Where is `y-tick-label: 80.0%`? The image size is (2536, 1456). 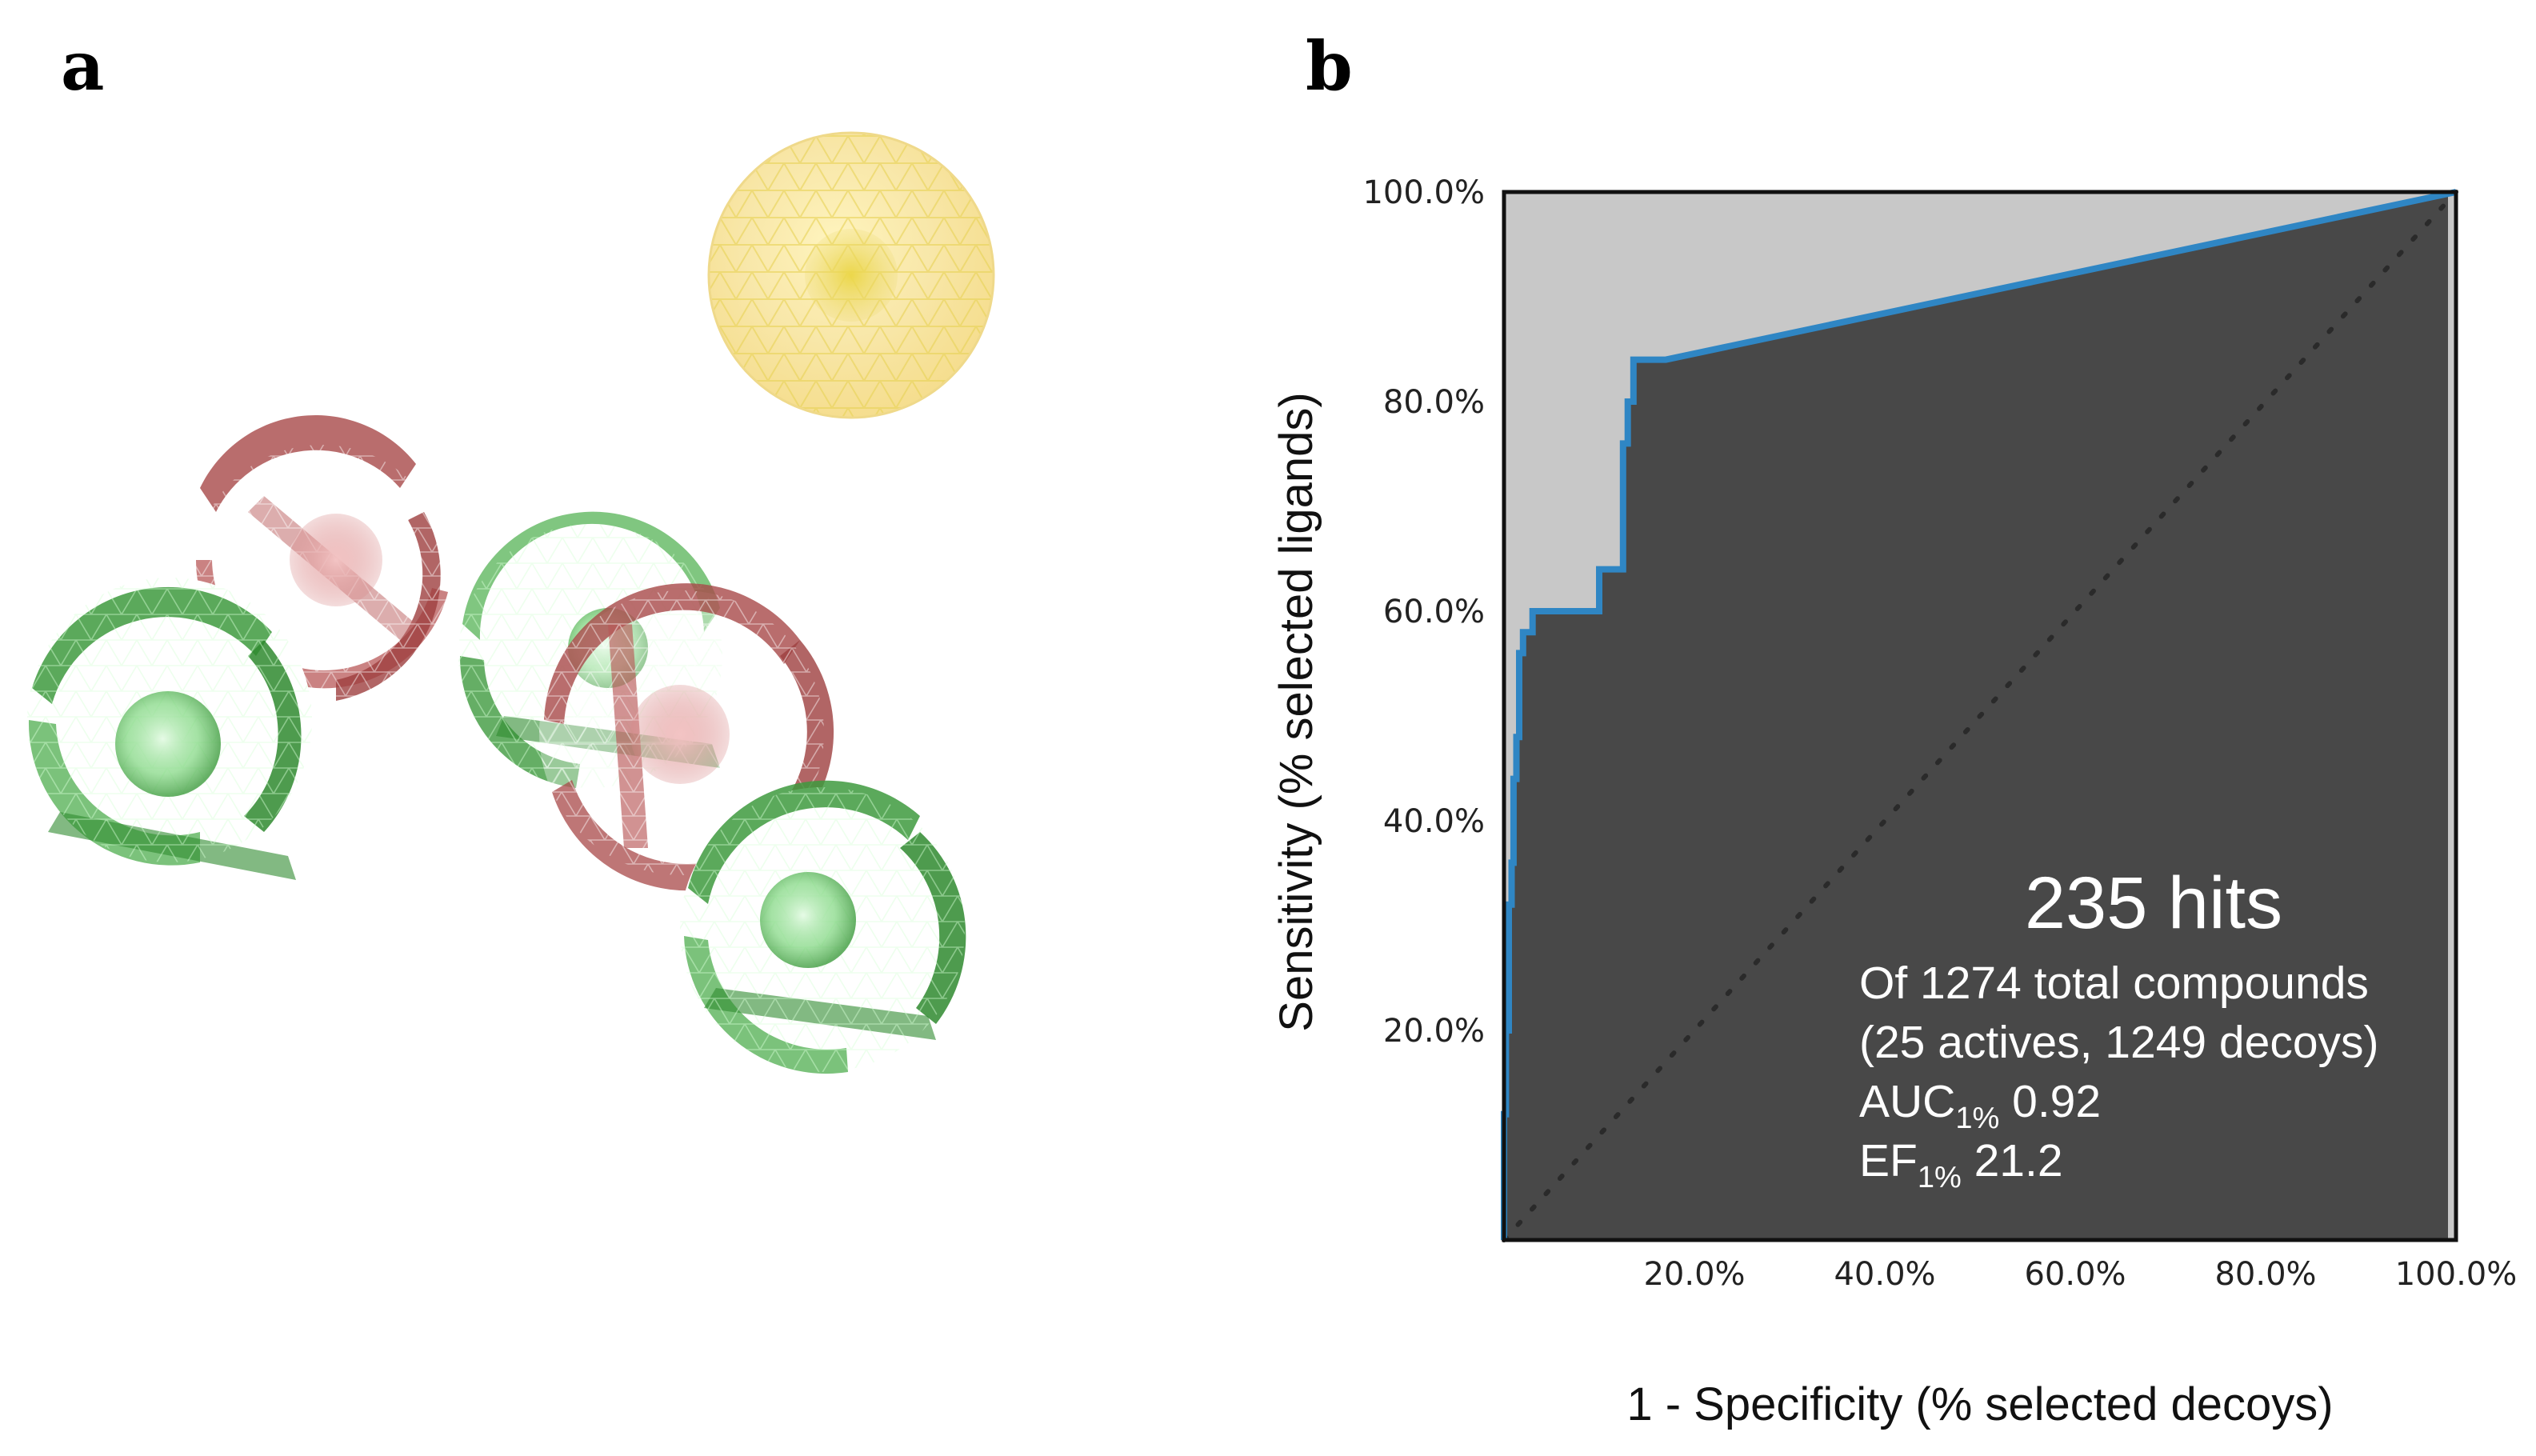
y-tick-label: 80.0% is located at coordinates (1434, 402).